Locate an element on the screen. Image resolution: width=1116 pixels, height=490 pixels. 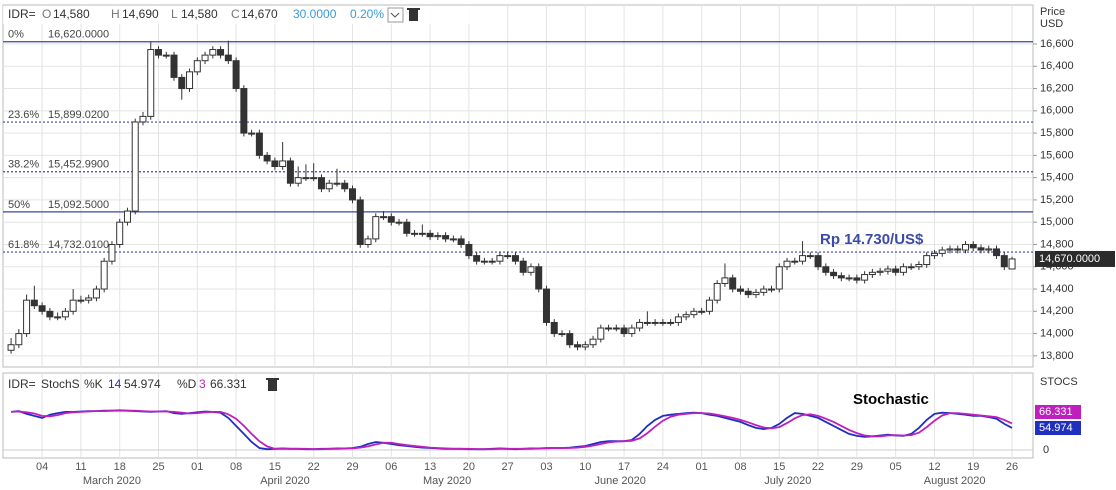
stoch-line is located at coordinates (512, 430).